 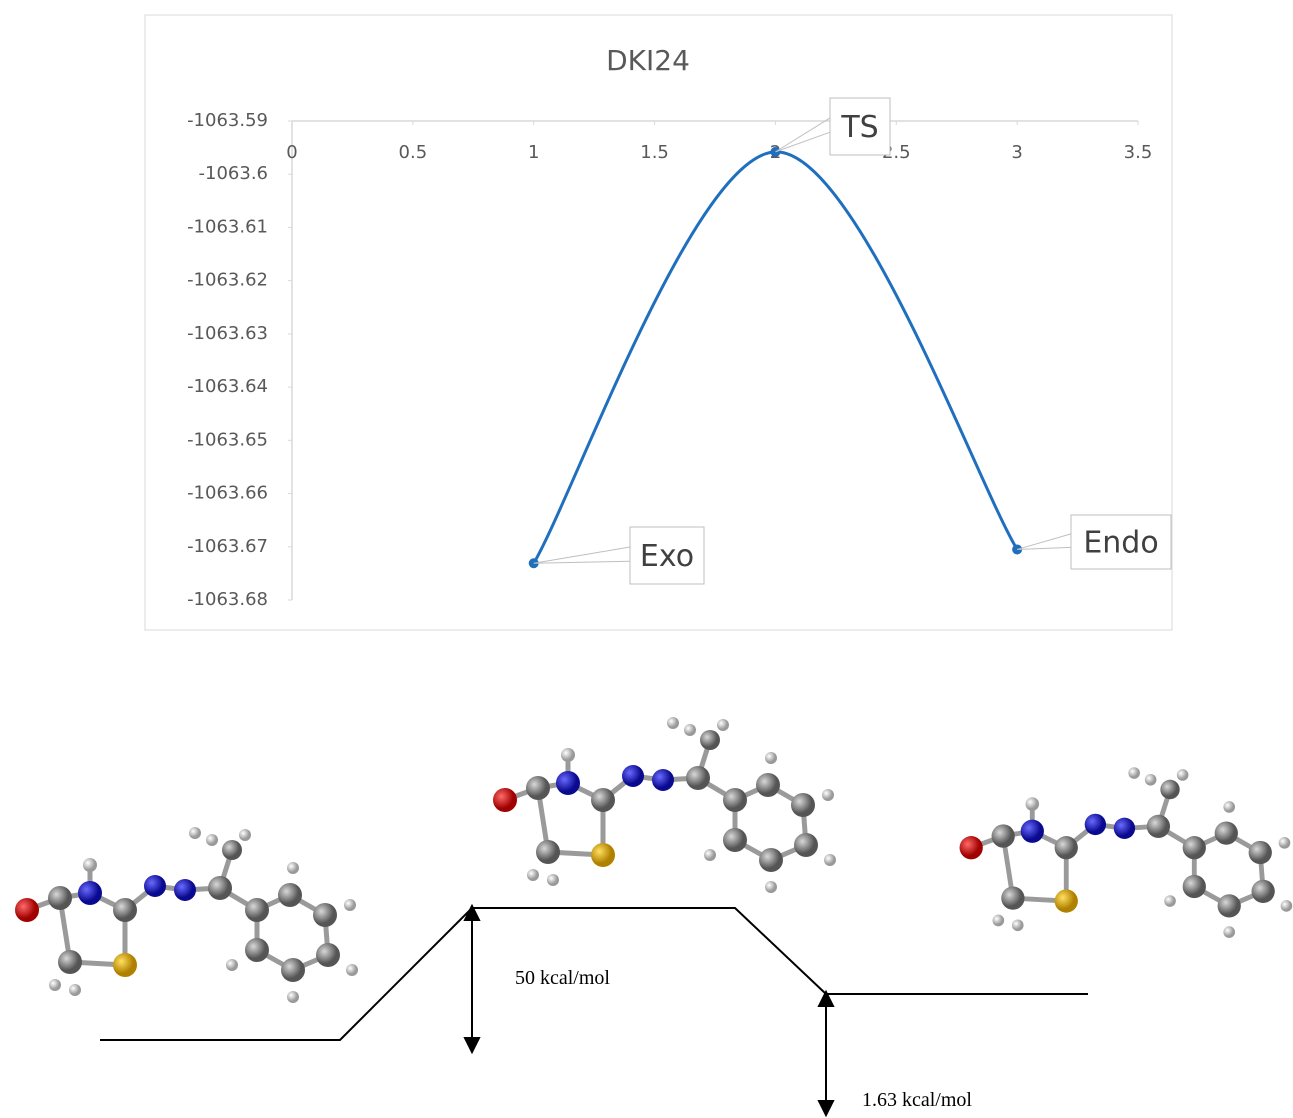 What do you see at coordinates (227, 280) in the screenshot?
I see `y-tick-label: -1063.62` at bounding box center [227, 280].